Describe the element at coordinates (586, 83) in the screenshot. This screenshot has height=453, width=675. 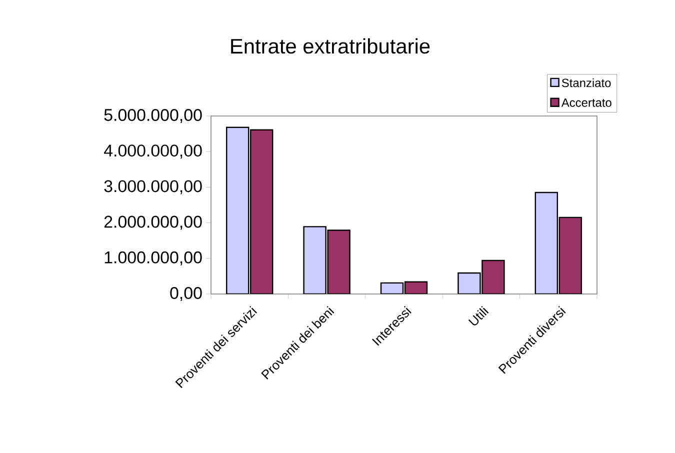
I see `legend-label: Stanziato` at that location.